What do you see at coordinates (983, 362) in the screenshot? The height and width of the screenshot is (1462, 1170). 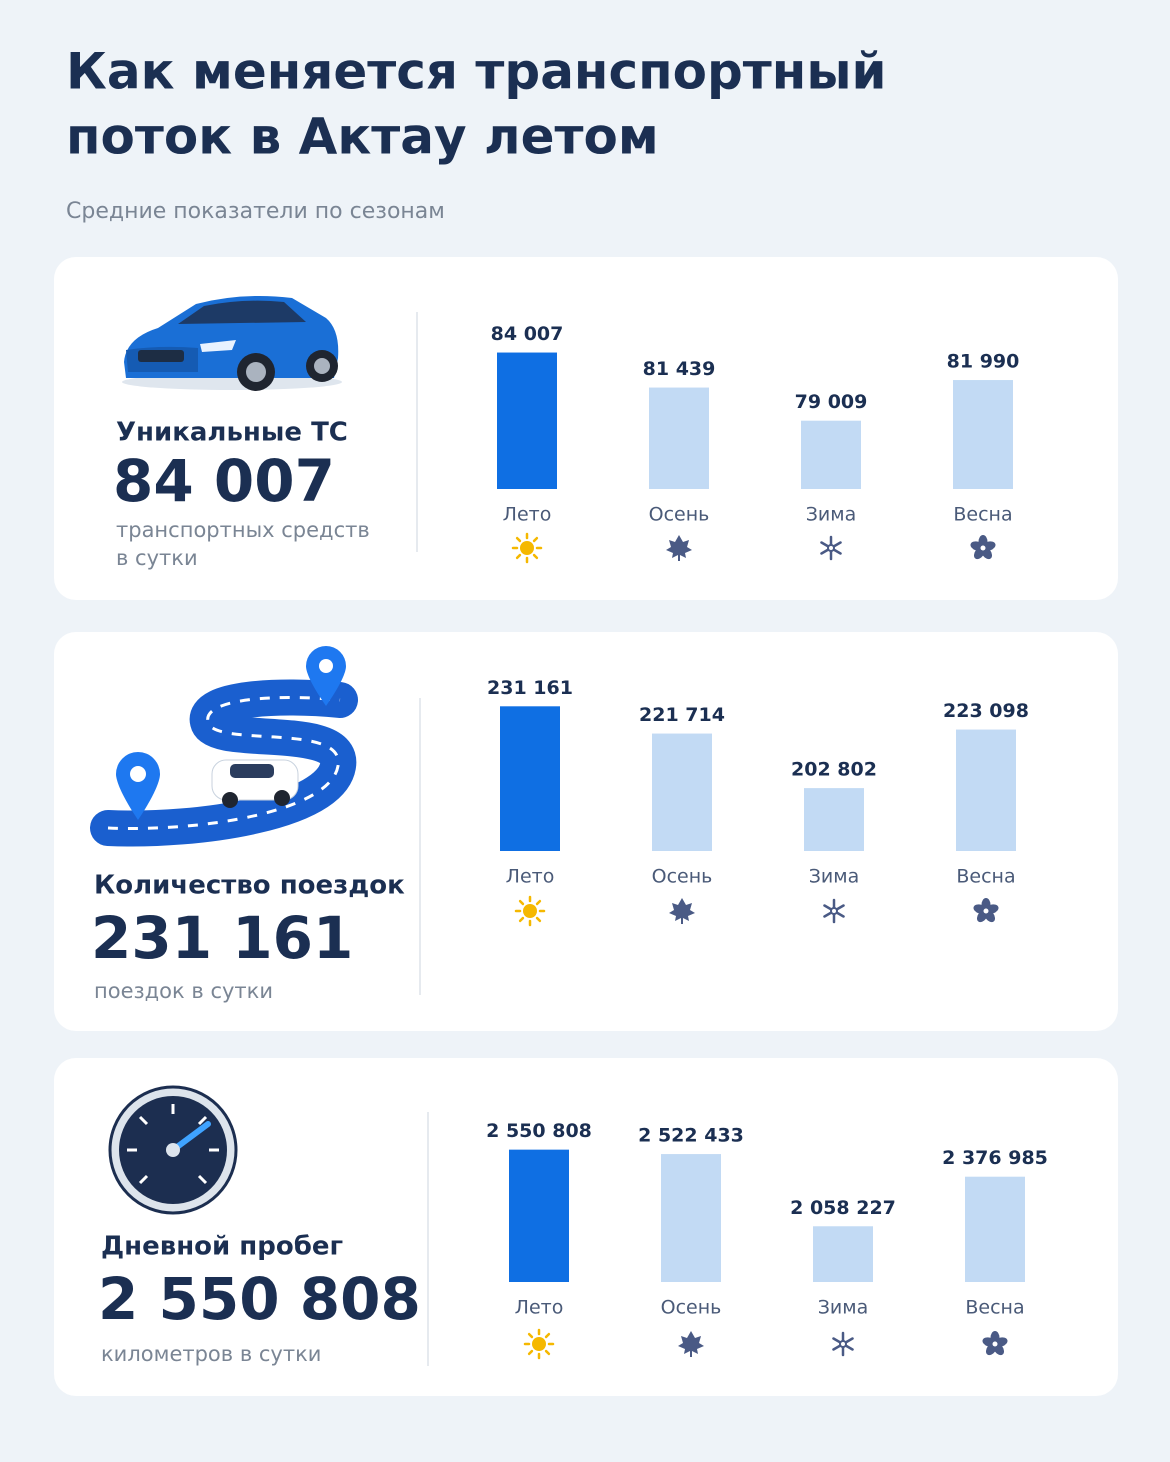 I see `value-label: 81 990` at bounding box center [983, 362].